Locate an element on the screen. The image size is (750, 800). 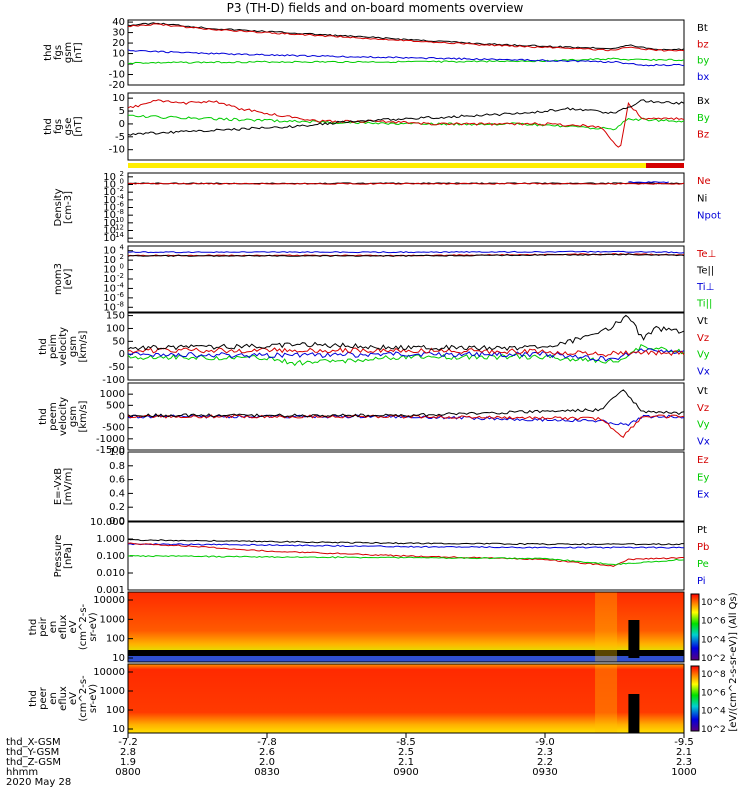
panel-3-legend-npot: Npot is located at coordinates (709, 216).